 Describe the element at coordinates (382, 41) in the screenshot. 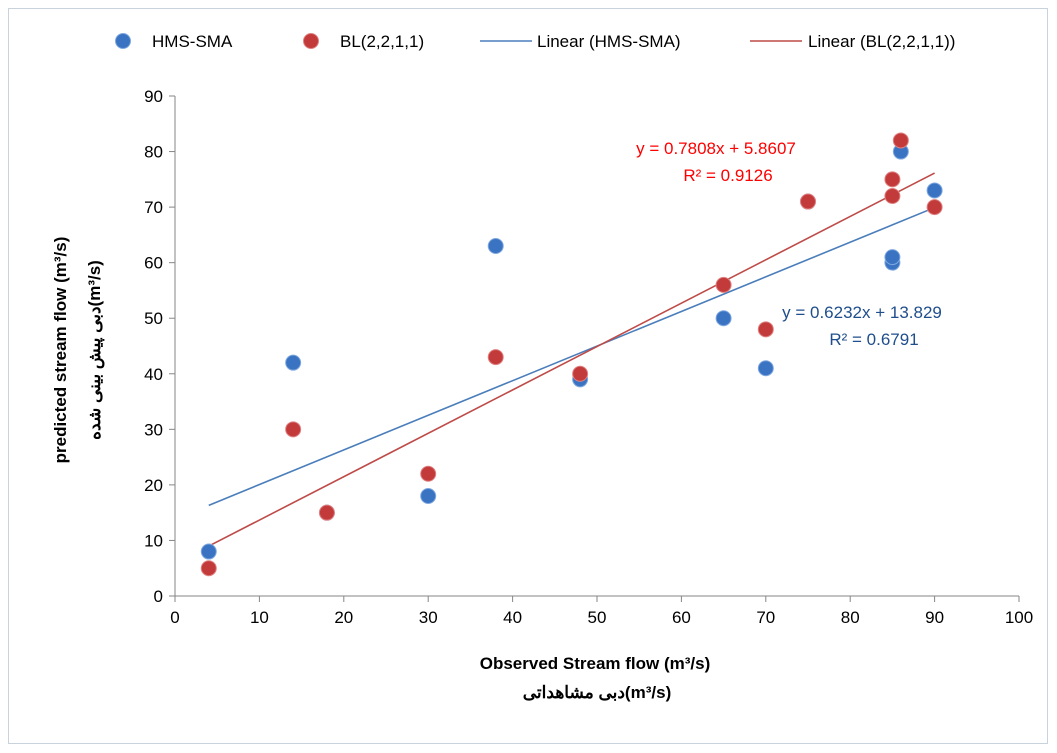

I see `legend-label-1: BL(2,2,1,1)` at that location.